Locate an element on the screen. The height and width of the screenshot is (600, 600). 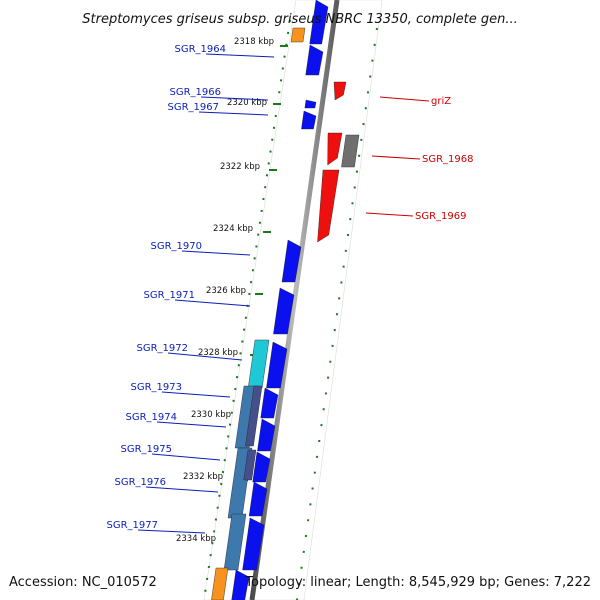
tick-label: 2326 kbp is located at coordinates (226, 291).